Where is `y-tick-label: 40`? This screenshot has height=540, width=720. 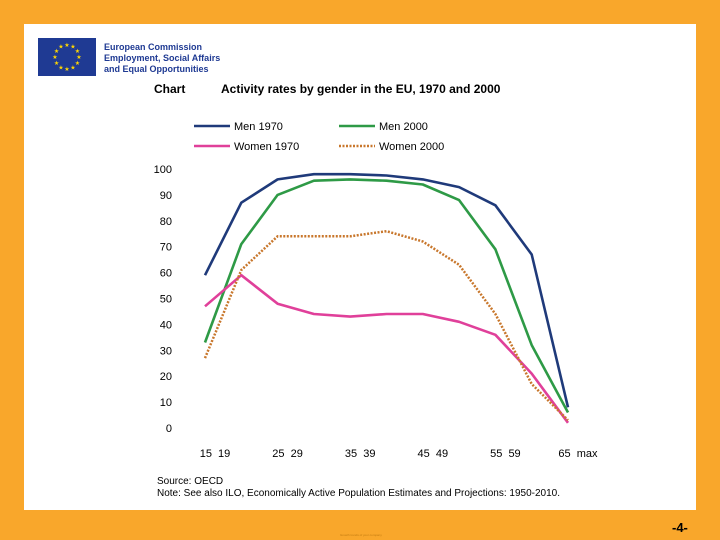 y-tick-label: 40 is located at coordinates (166, 325).